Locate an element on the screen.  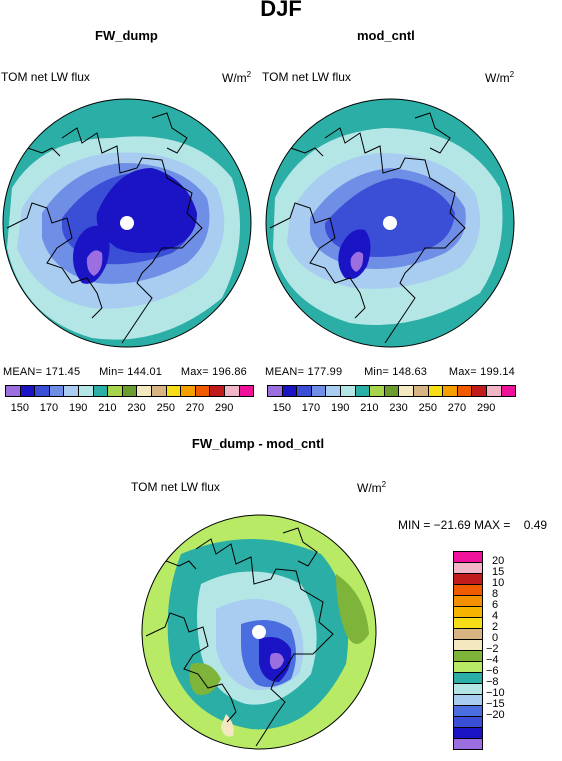
figure-title: DJF is located at coordinates (281, 10).